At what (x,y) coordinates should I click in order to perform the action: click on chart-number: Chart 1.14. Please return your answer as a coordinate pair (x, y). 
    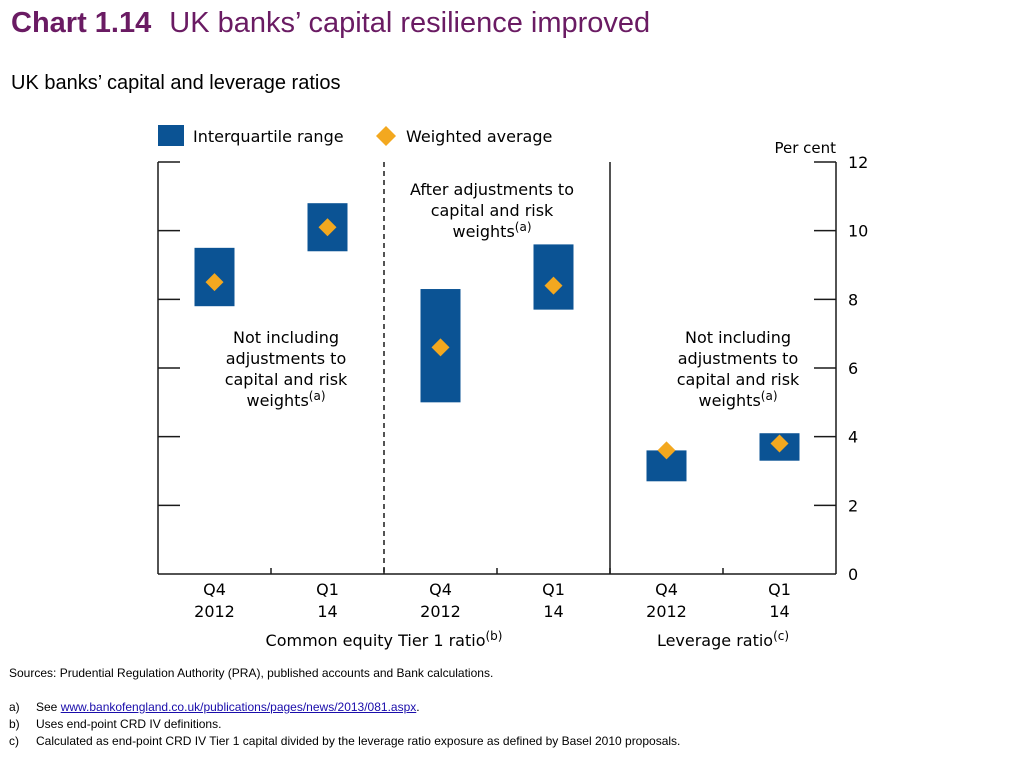
    Looking at the image, I should click on (81, 23).